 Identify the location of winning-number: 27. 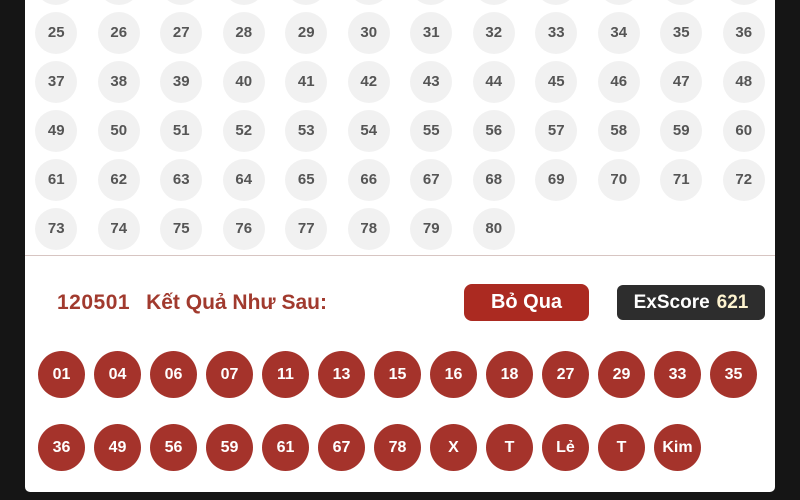
(565, 374).